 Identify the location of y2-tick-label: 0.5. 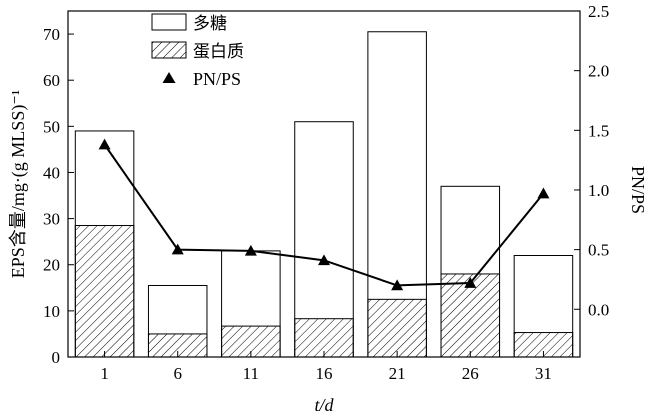
(598, 250).